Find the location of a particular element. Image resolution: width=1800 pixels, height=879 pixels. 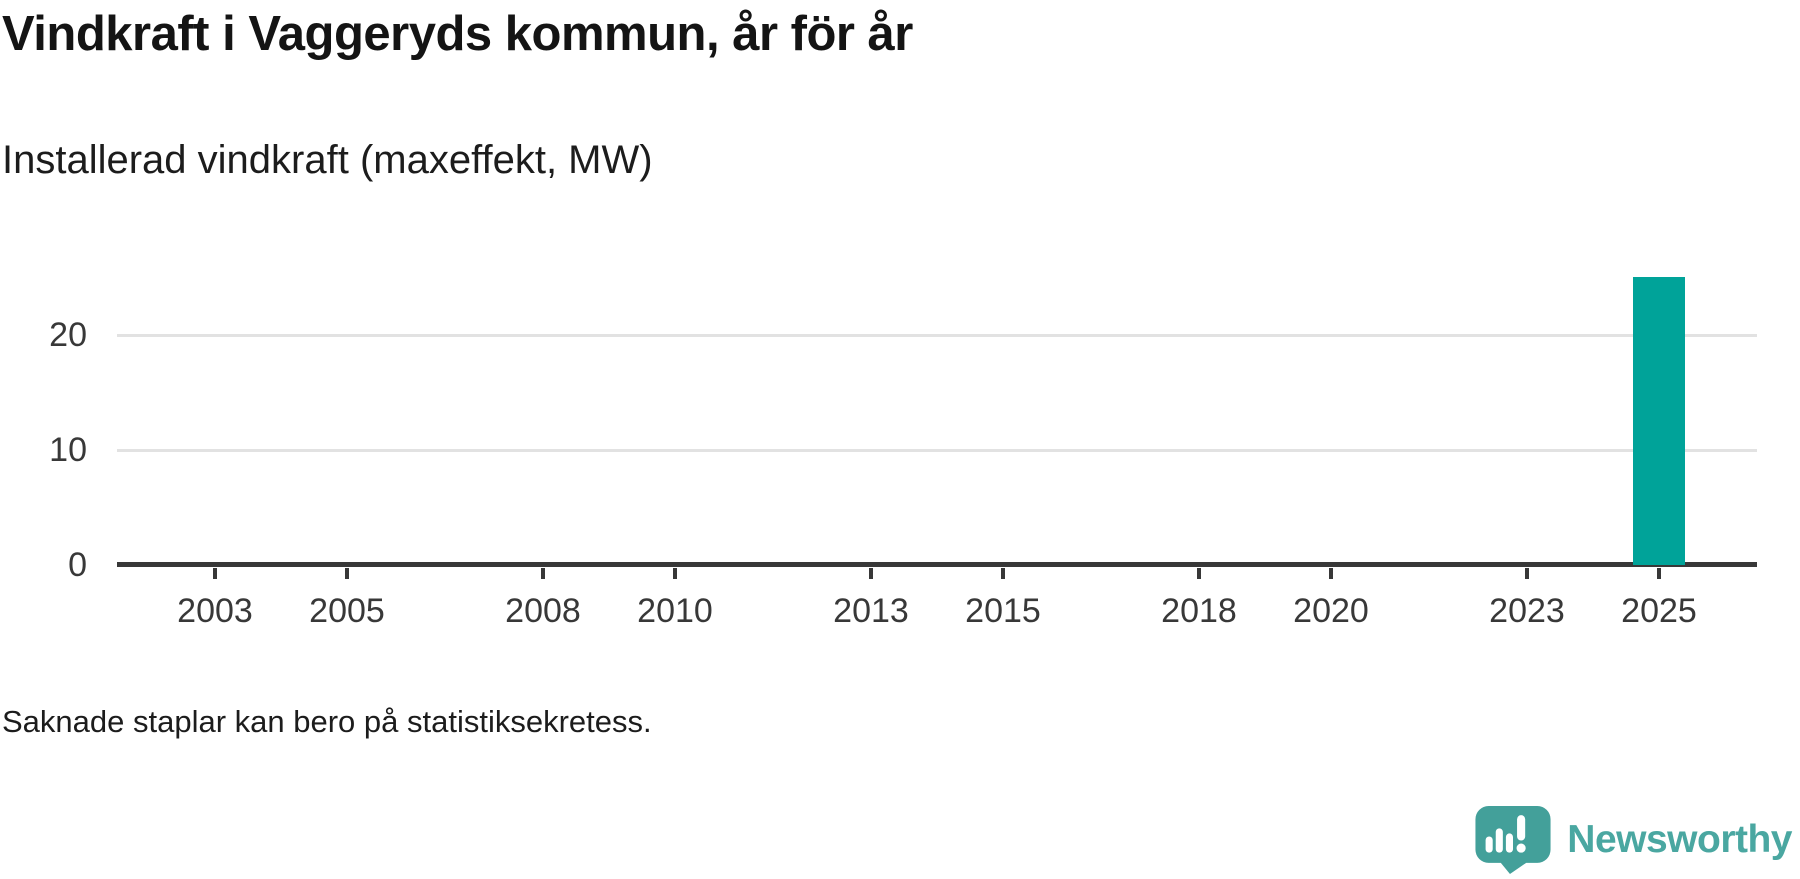

chart-title: Vindkraft i Vaggeryds kommun, år för år is located at coordinates (457, 34).